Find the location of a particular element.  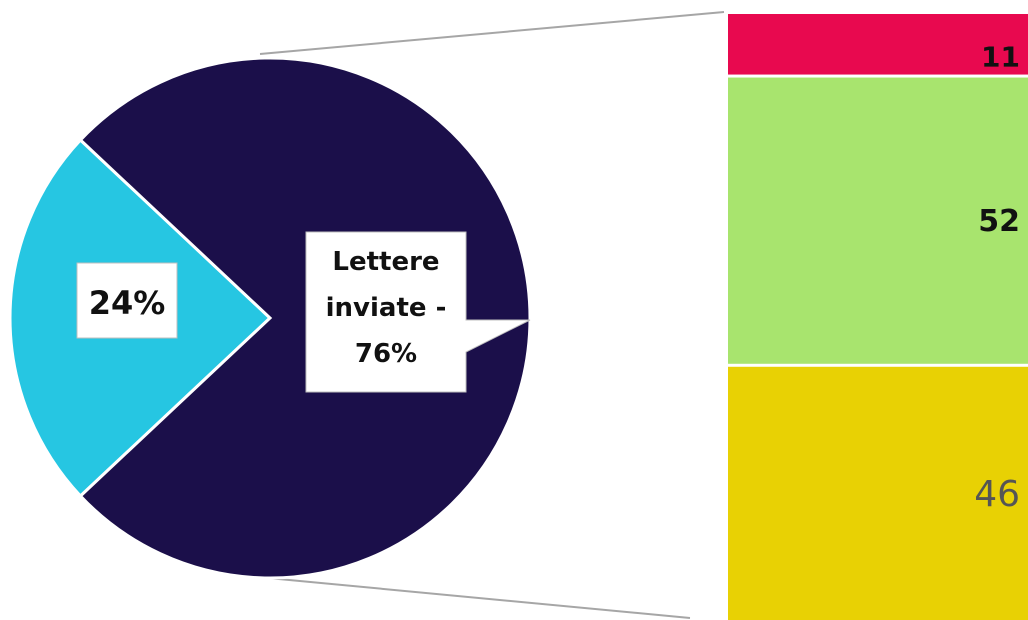

bar-label-46: 46 is located at coordinates (997, 494).